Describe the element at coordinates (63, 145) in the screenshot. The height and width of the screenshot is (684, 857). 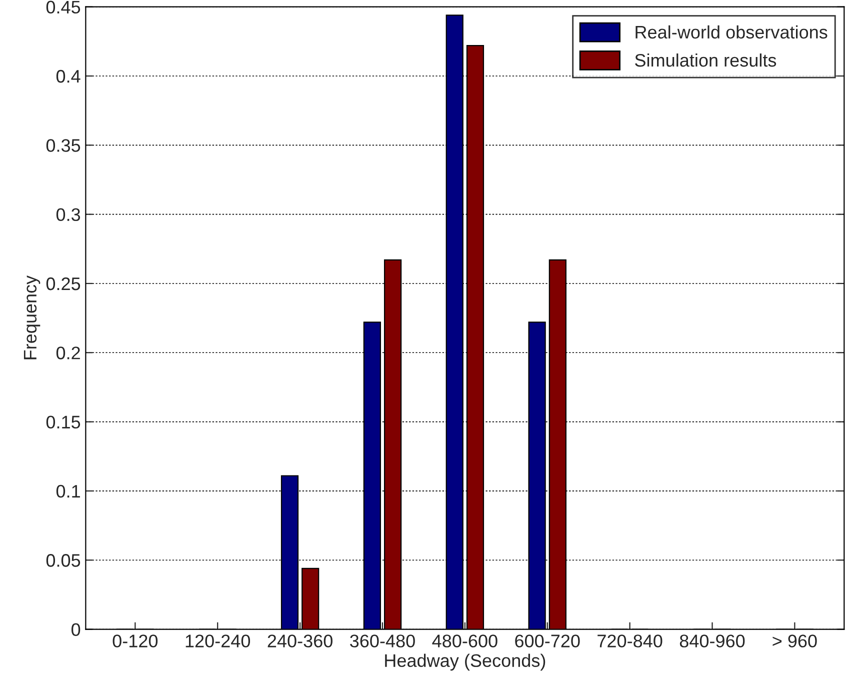
I see `y-tick-label: 0.35` at that location.